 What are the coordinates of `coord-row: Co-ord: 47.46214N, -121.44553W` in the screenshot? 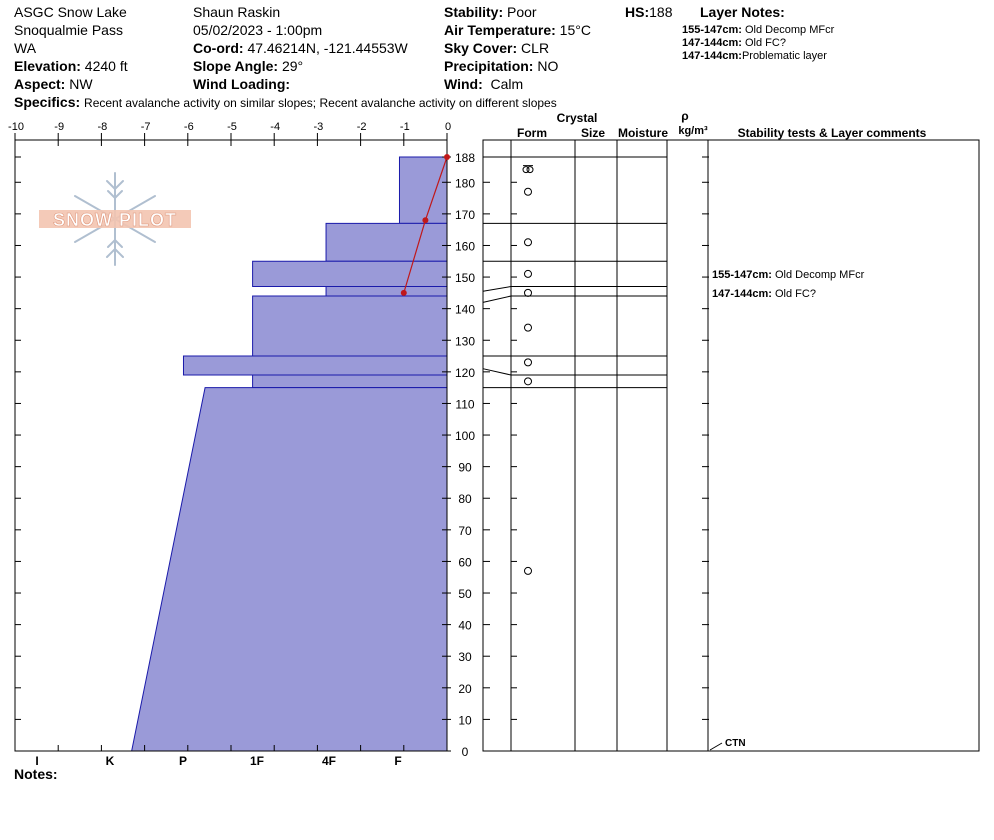 It's located at (300, 48).